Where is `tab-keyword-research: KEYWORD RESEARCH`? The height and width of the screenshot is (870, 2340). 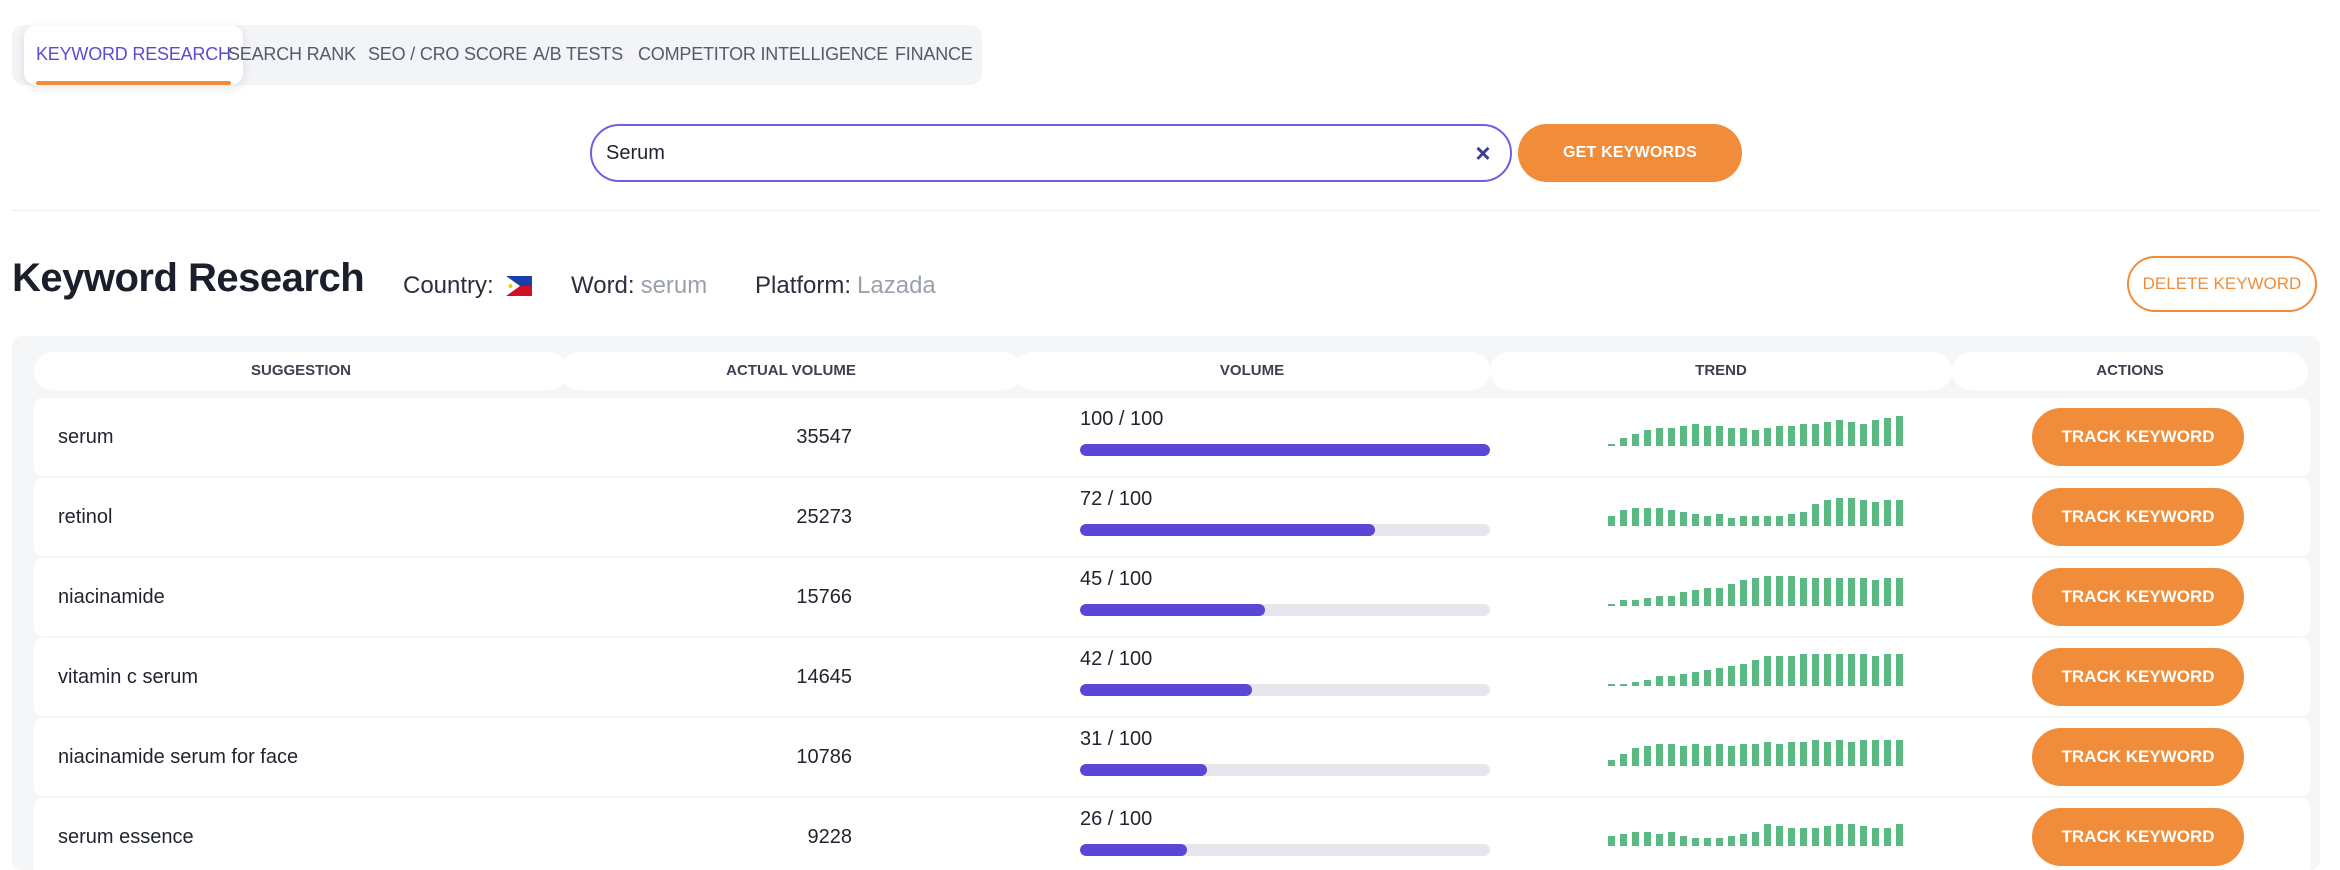
tab-keyword-research: KEYWORD RESEARCH is located at coordinates (133, 55).